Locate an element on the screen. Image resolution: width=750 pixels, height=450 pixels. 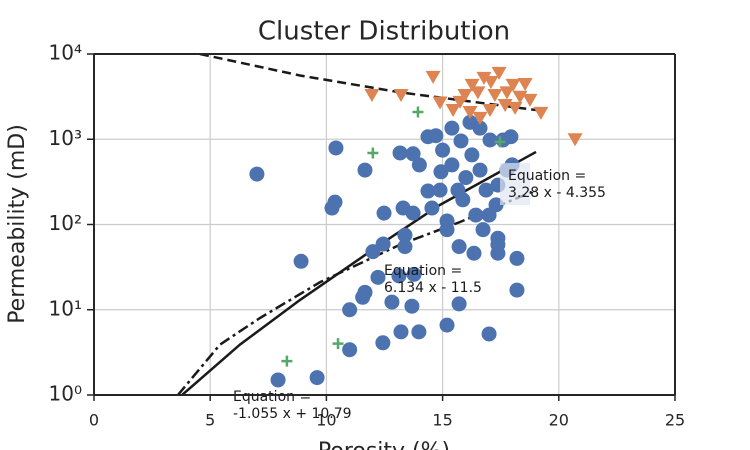
y-axis-label: Permeability (mD) is located at coordinates (17, 224).